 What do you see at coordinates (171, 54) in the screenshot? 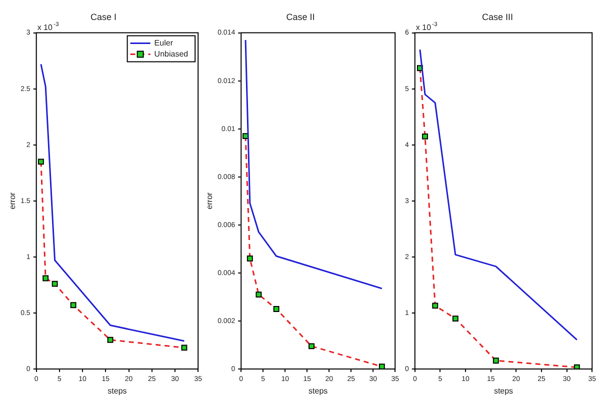
I see `legend-label: Unbiased` at bounding box center [171, 54].